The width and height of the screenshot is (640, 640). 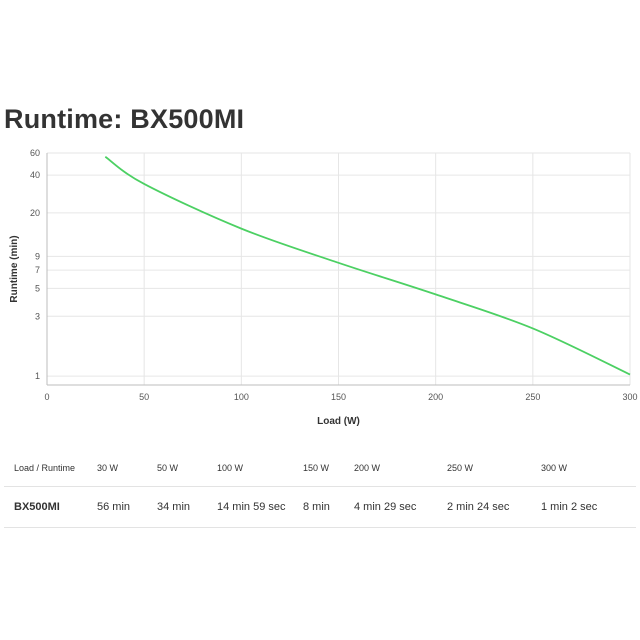 I want to click on table-cell: 56 min, so click(x=127, y=507).